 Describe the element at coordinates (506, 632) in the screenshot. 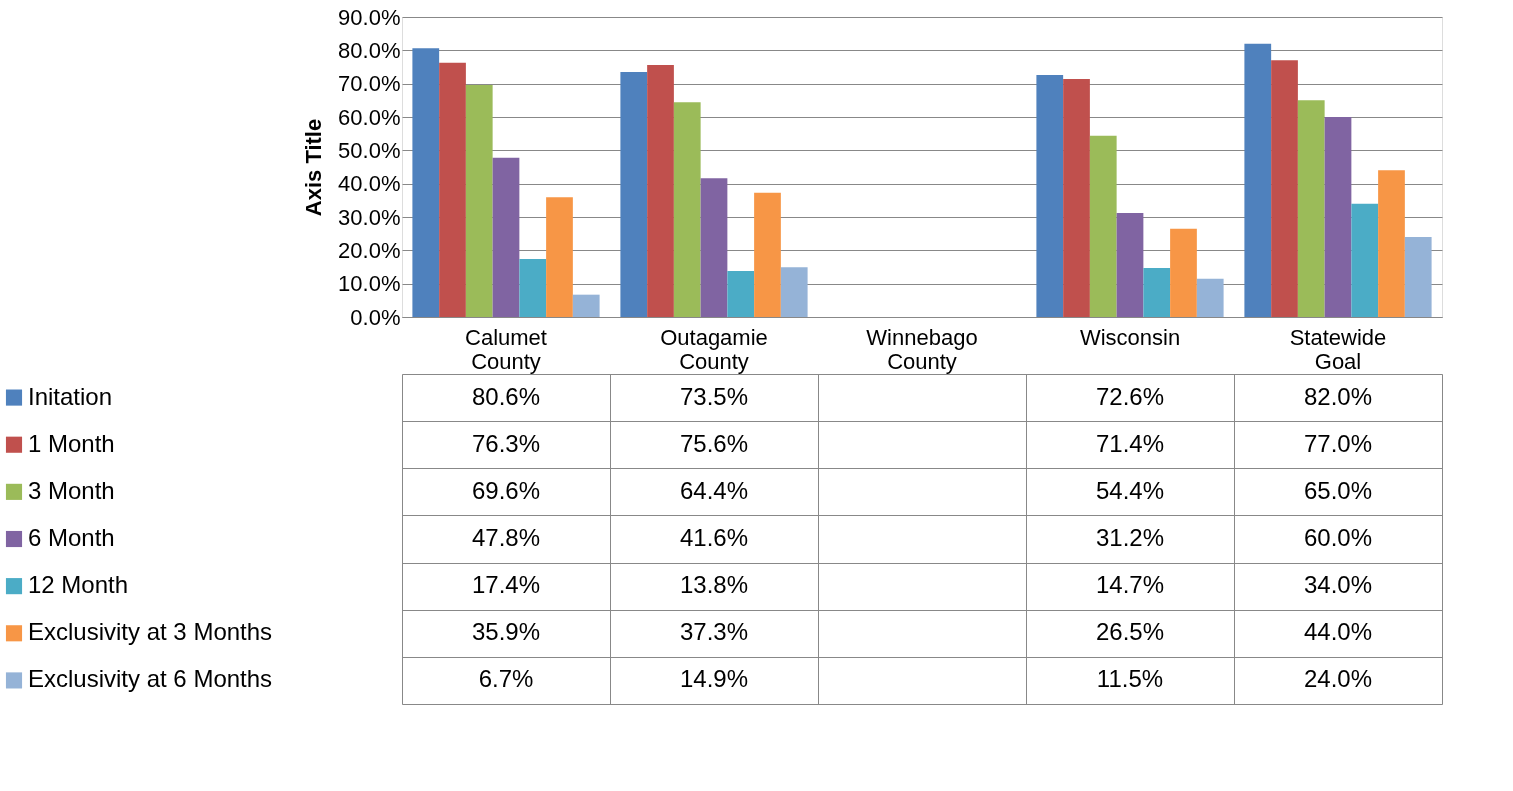

I see `data-label: 35.9%` at that location.